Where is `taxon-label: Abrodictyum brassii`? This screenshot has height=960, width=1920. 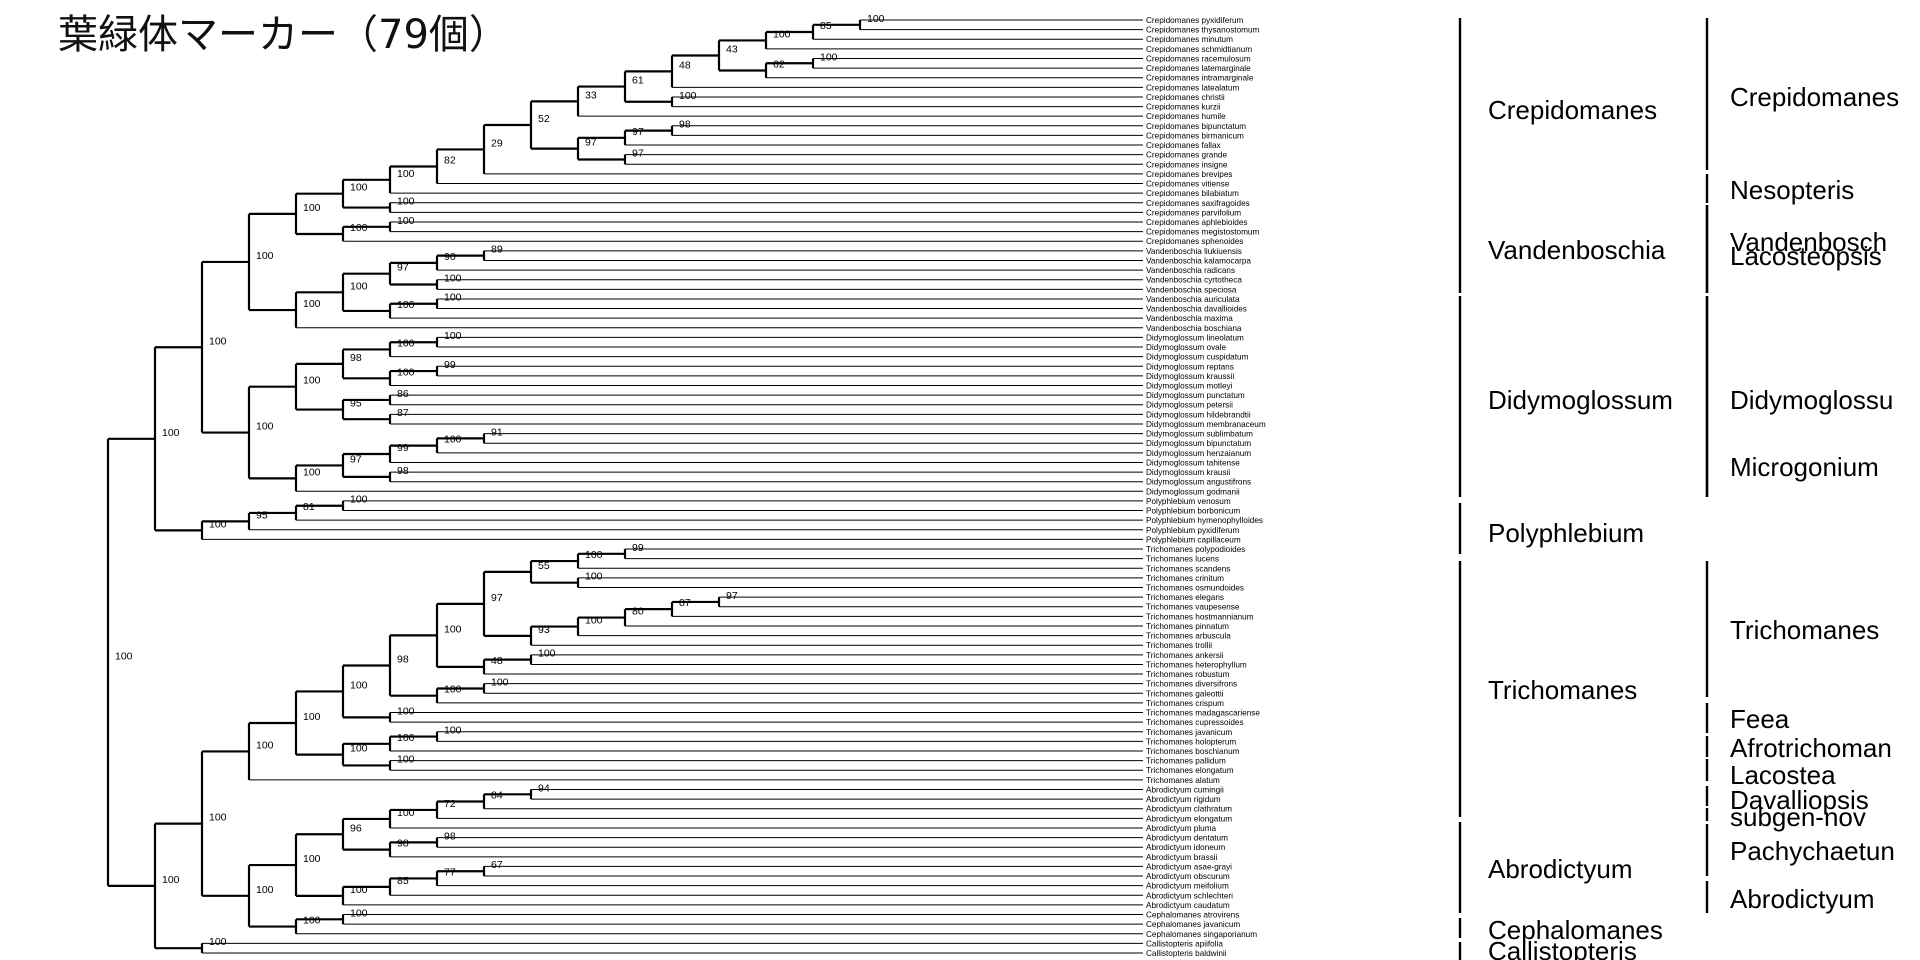
taxon-label: Abrodictyum brassii is located at coordinates (1182, 857).